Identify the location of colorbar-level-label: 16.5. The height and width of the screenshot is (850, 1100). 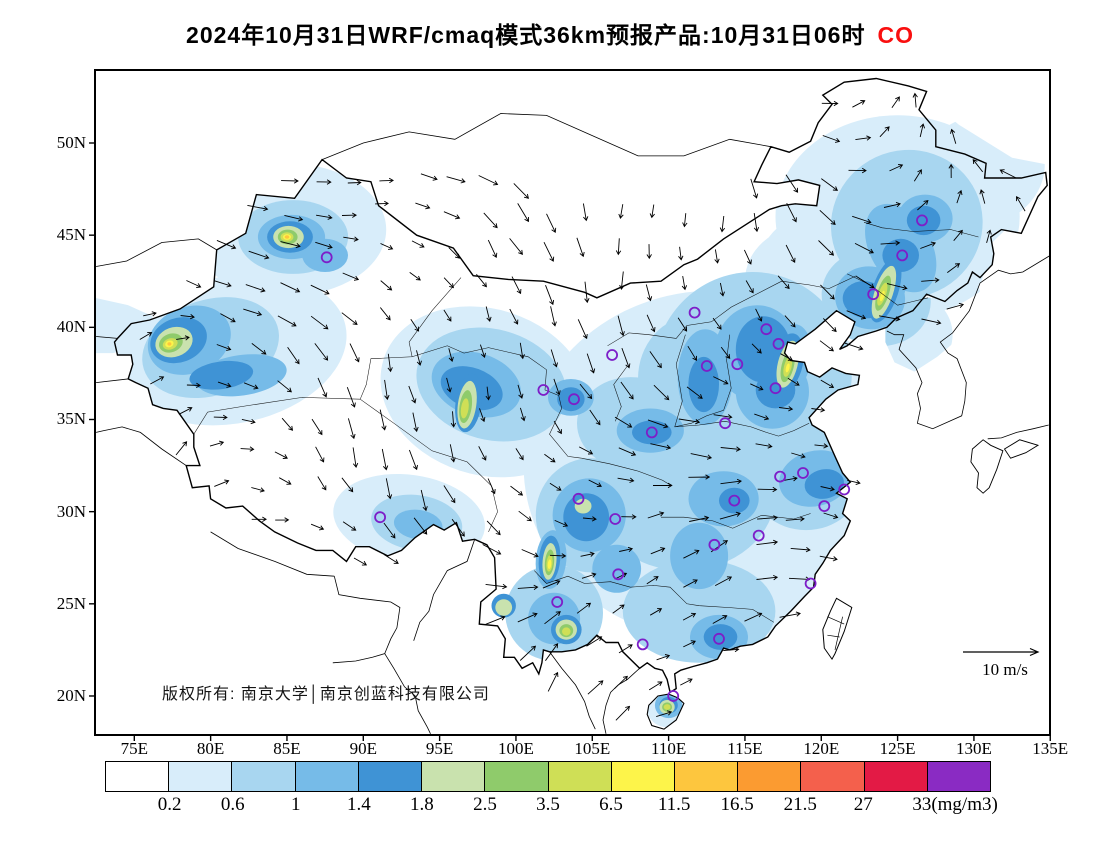
(737, 804).